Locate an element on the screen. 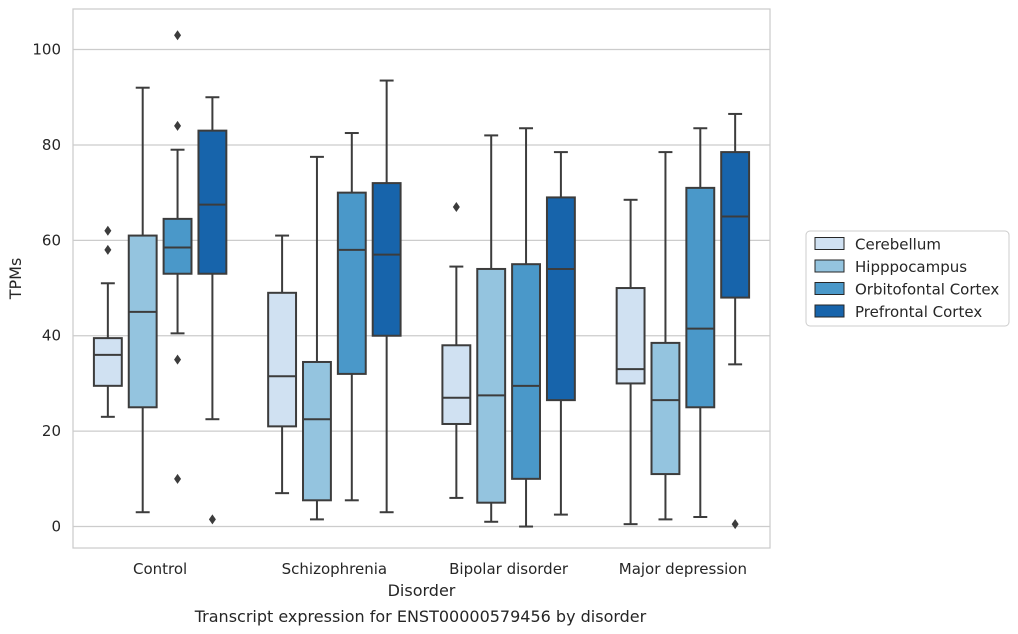 This screenshot has width=1018, height=634. x-tick-label: Schizophrenia is located at coordinates (334, 569).